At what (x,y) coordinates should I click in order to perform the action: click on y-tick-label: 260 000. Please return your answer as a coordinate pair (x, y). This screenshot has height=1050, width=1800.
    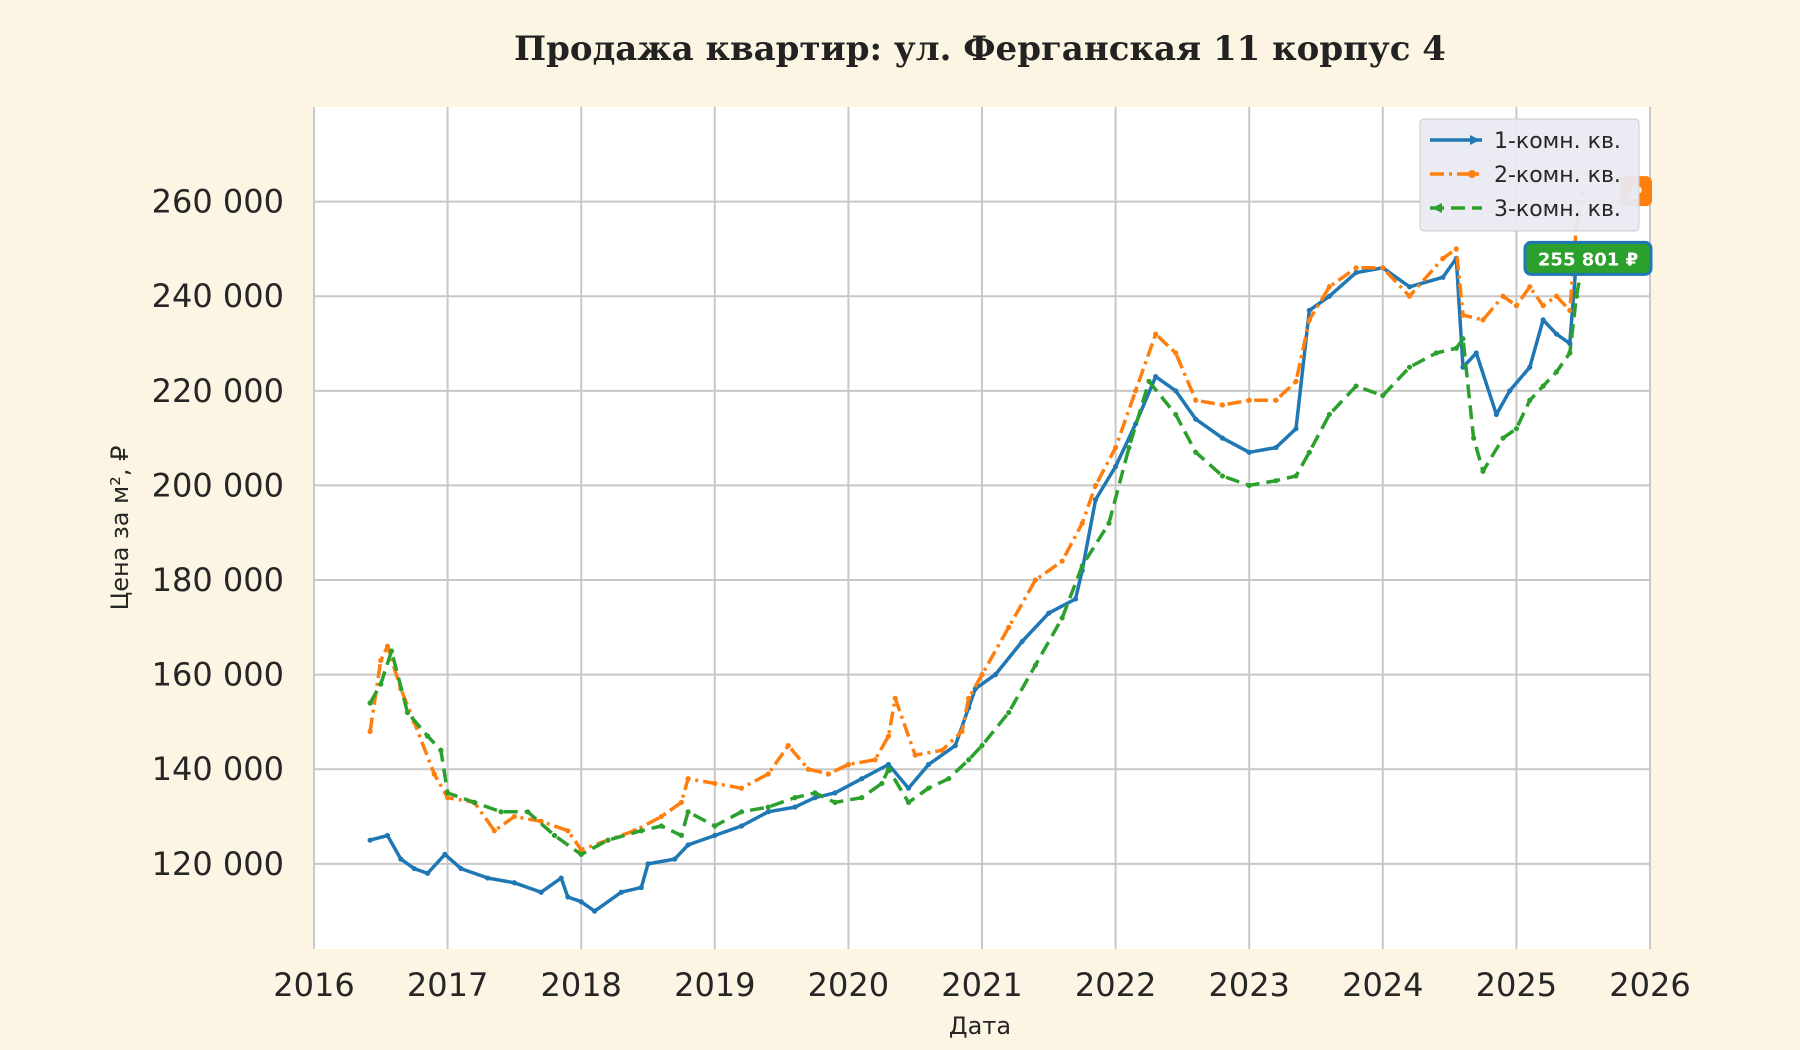
    Looking at the image, I should click on (218, 202).